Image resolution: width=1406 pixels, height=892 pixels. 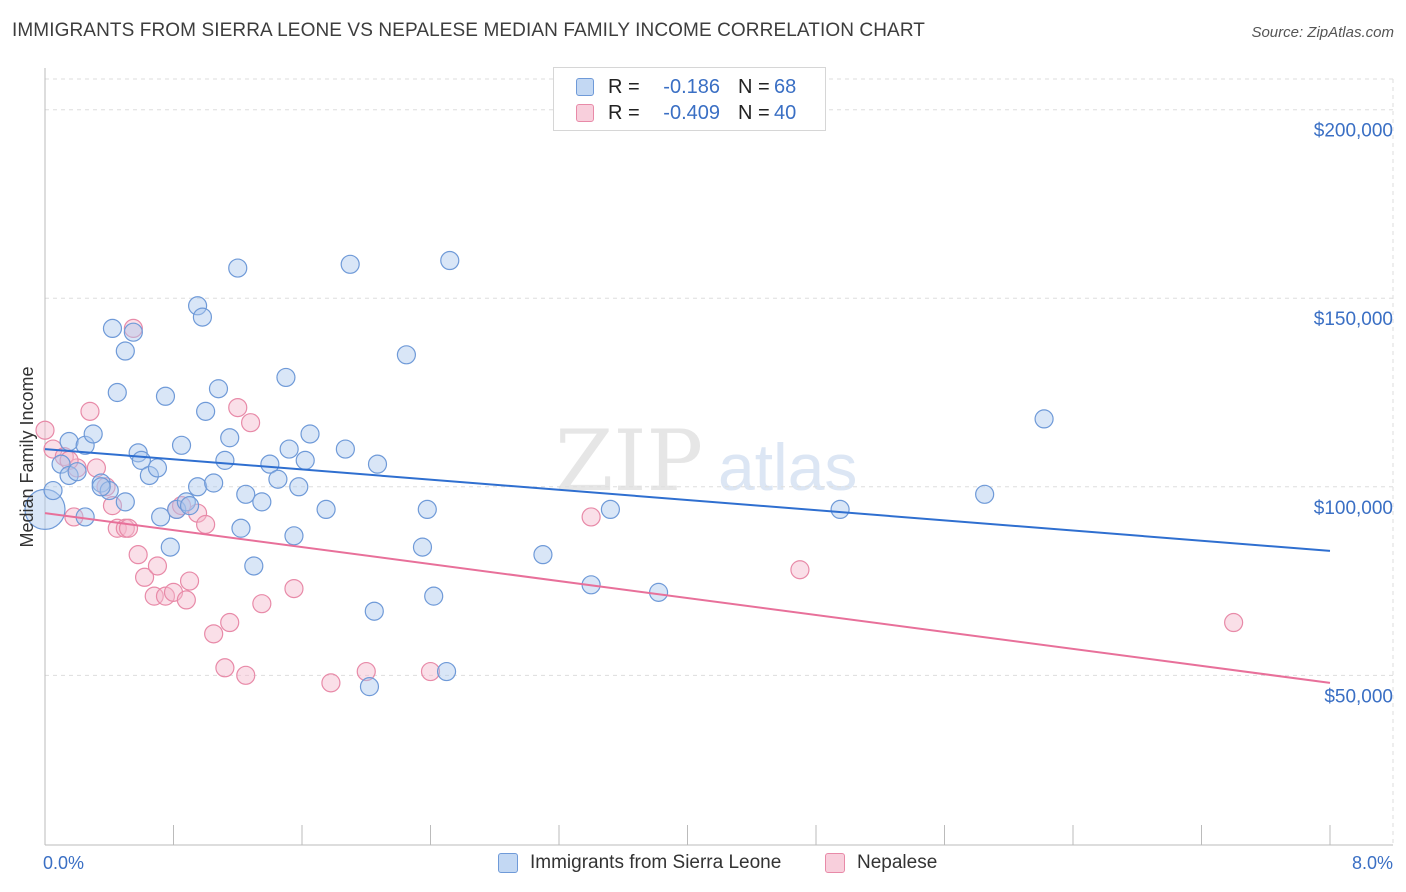 I want to click on stats-legend: R = -0.186 N = 68 R = -0.409 N = 40, so click(x=689, y=99).